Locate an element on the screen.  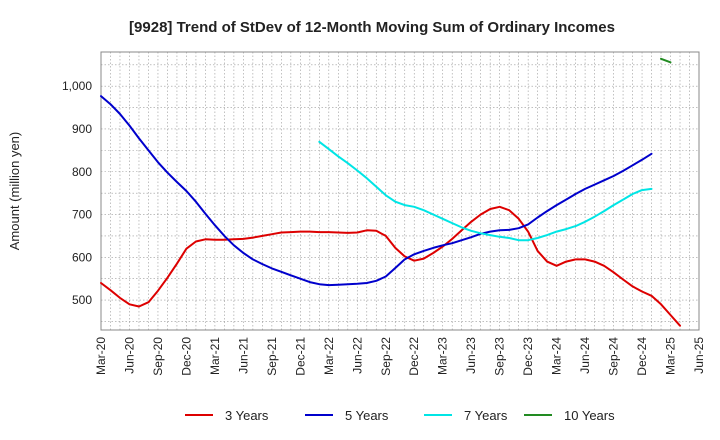
x-tick-label: Mar-21 is located at coordinates (215, 356).